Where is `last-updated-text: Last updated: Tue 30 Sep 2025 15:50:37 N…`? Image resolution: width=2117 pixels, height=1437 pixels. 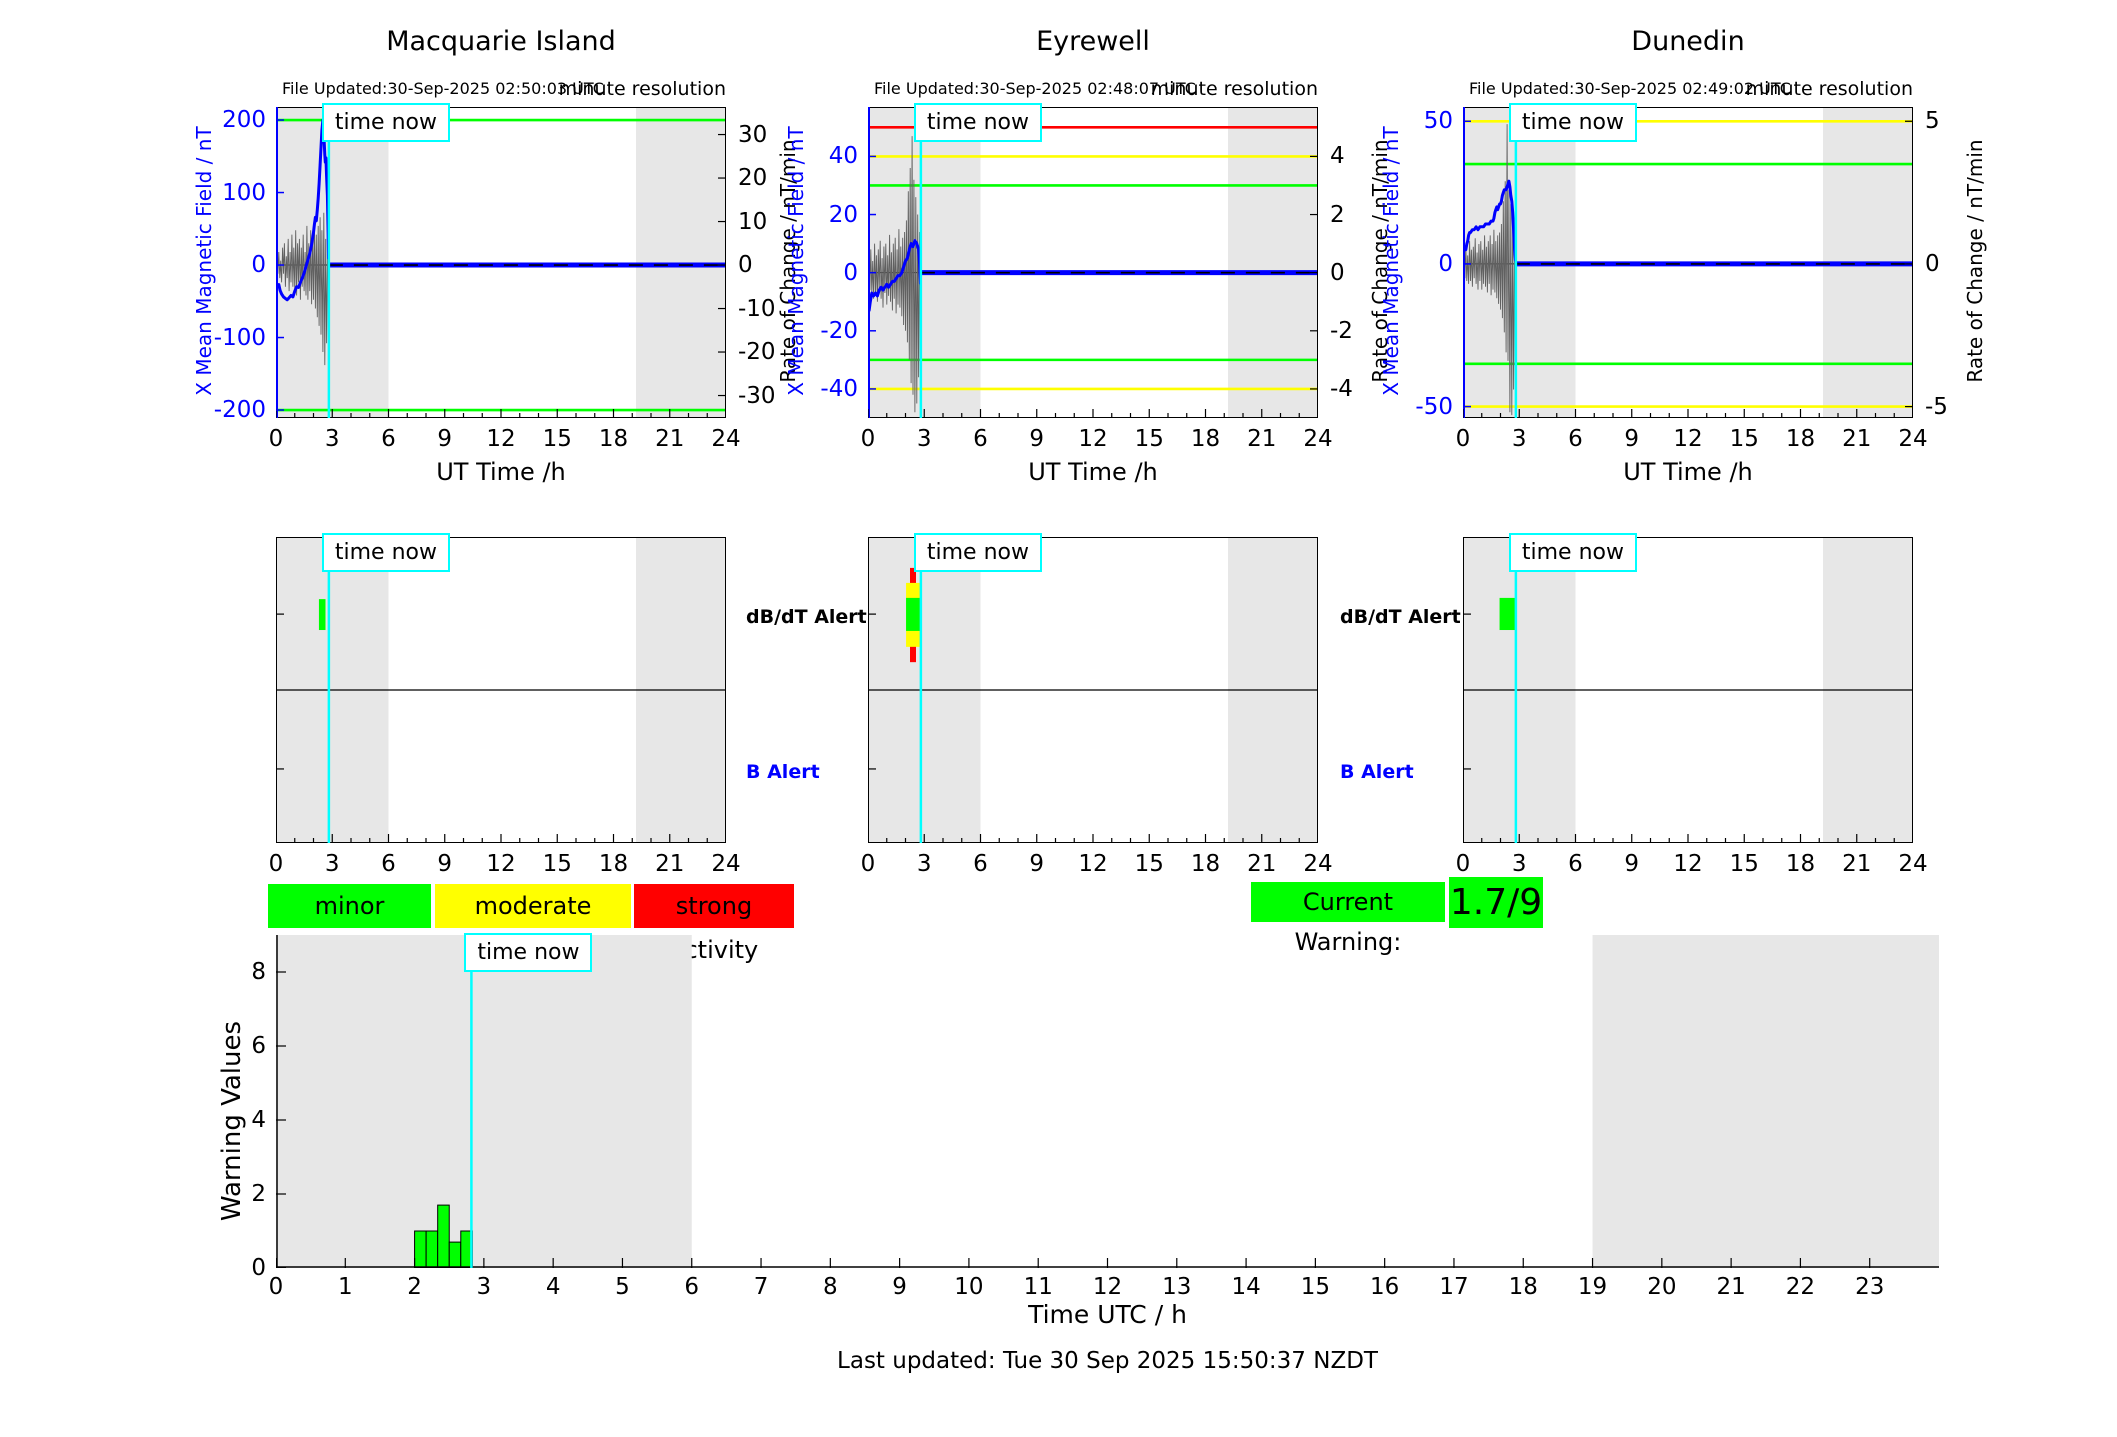
last-updated-text: Last updated: Tue 30 Sep 2025 15:50:37 N… is located at coordinates (1107, 1361).